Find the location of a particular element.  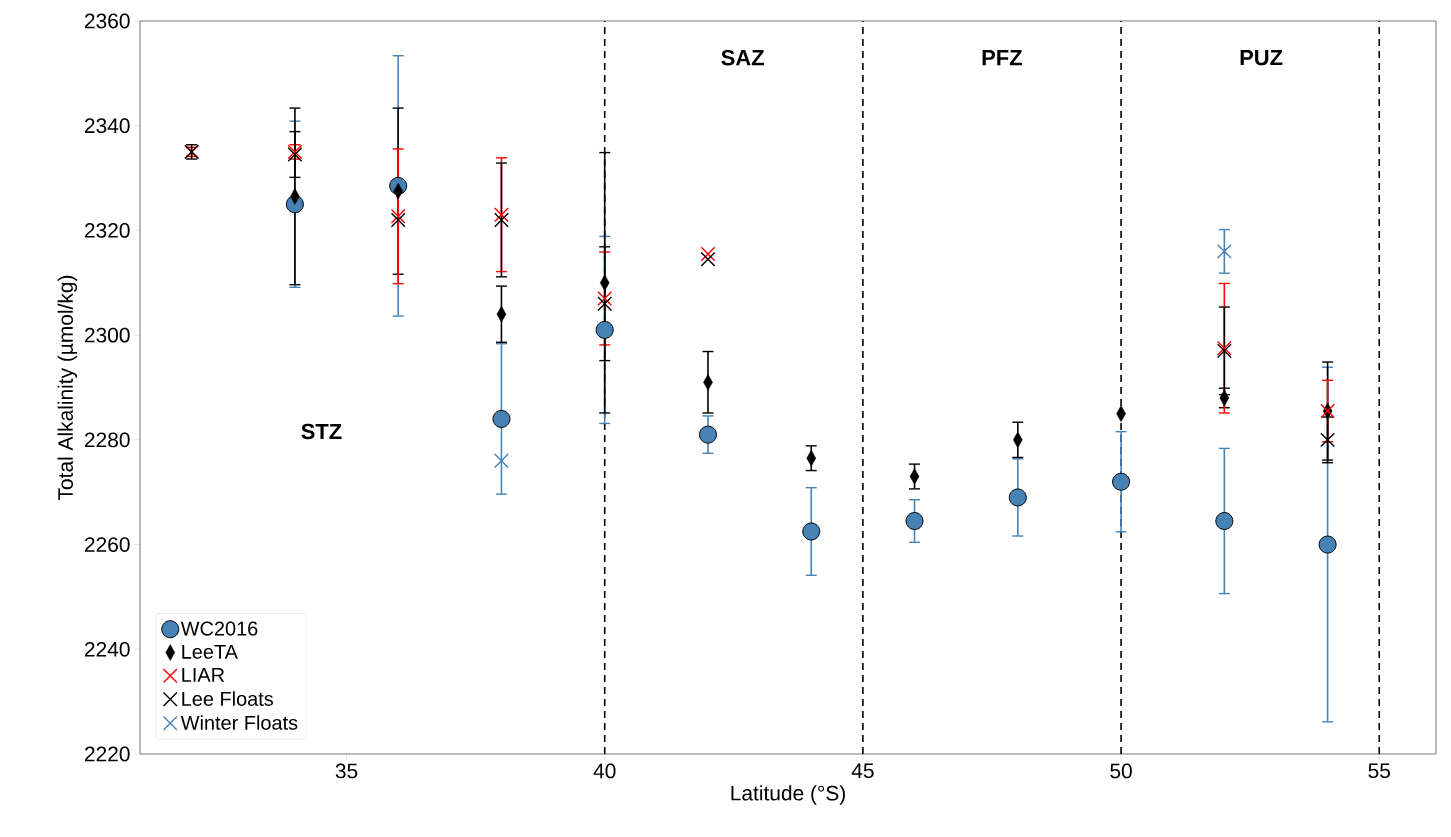

y-tick-label: 2300 is located at coordinates (107, 335).